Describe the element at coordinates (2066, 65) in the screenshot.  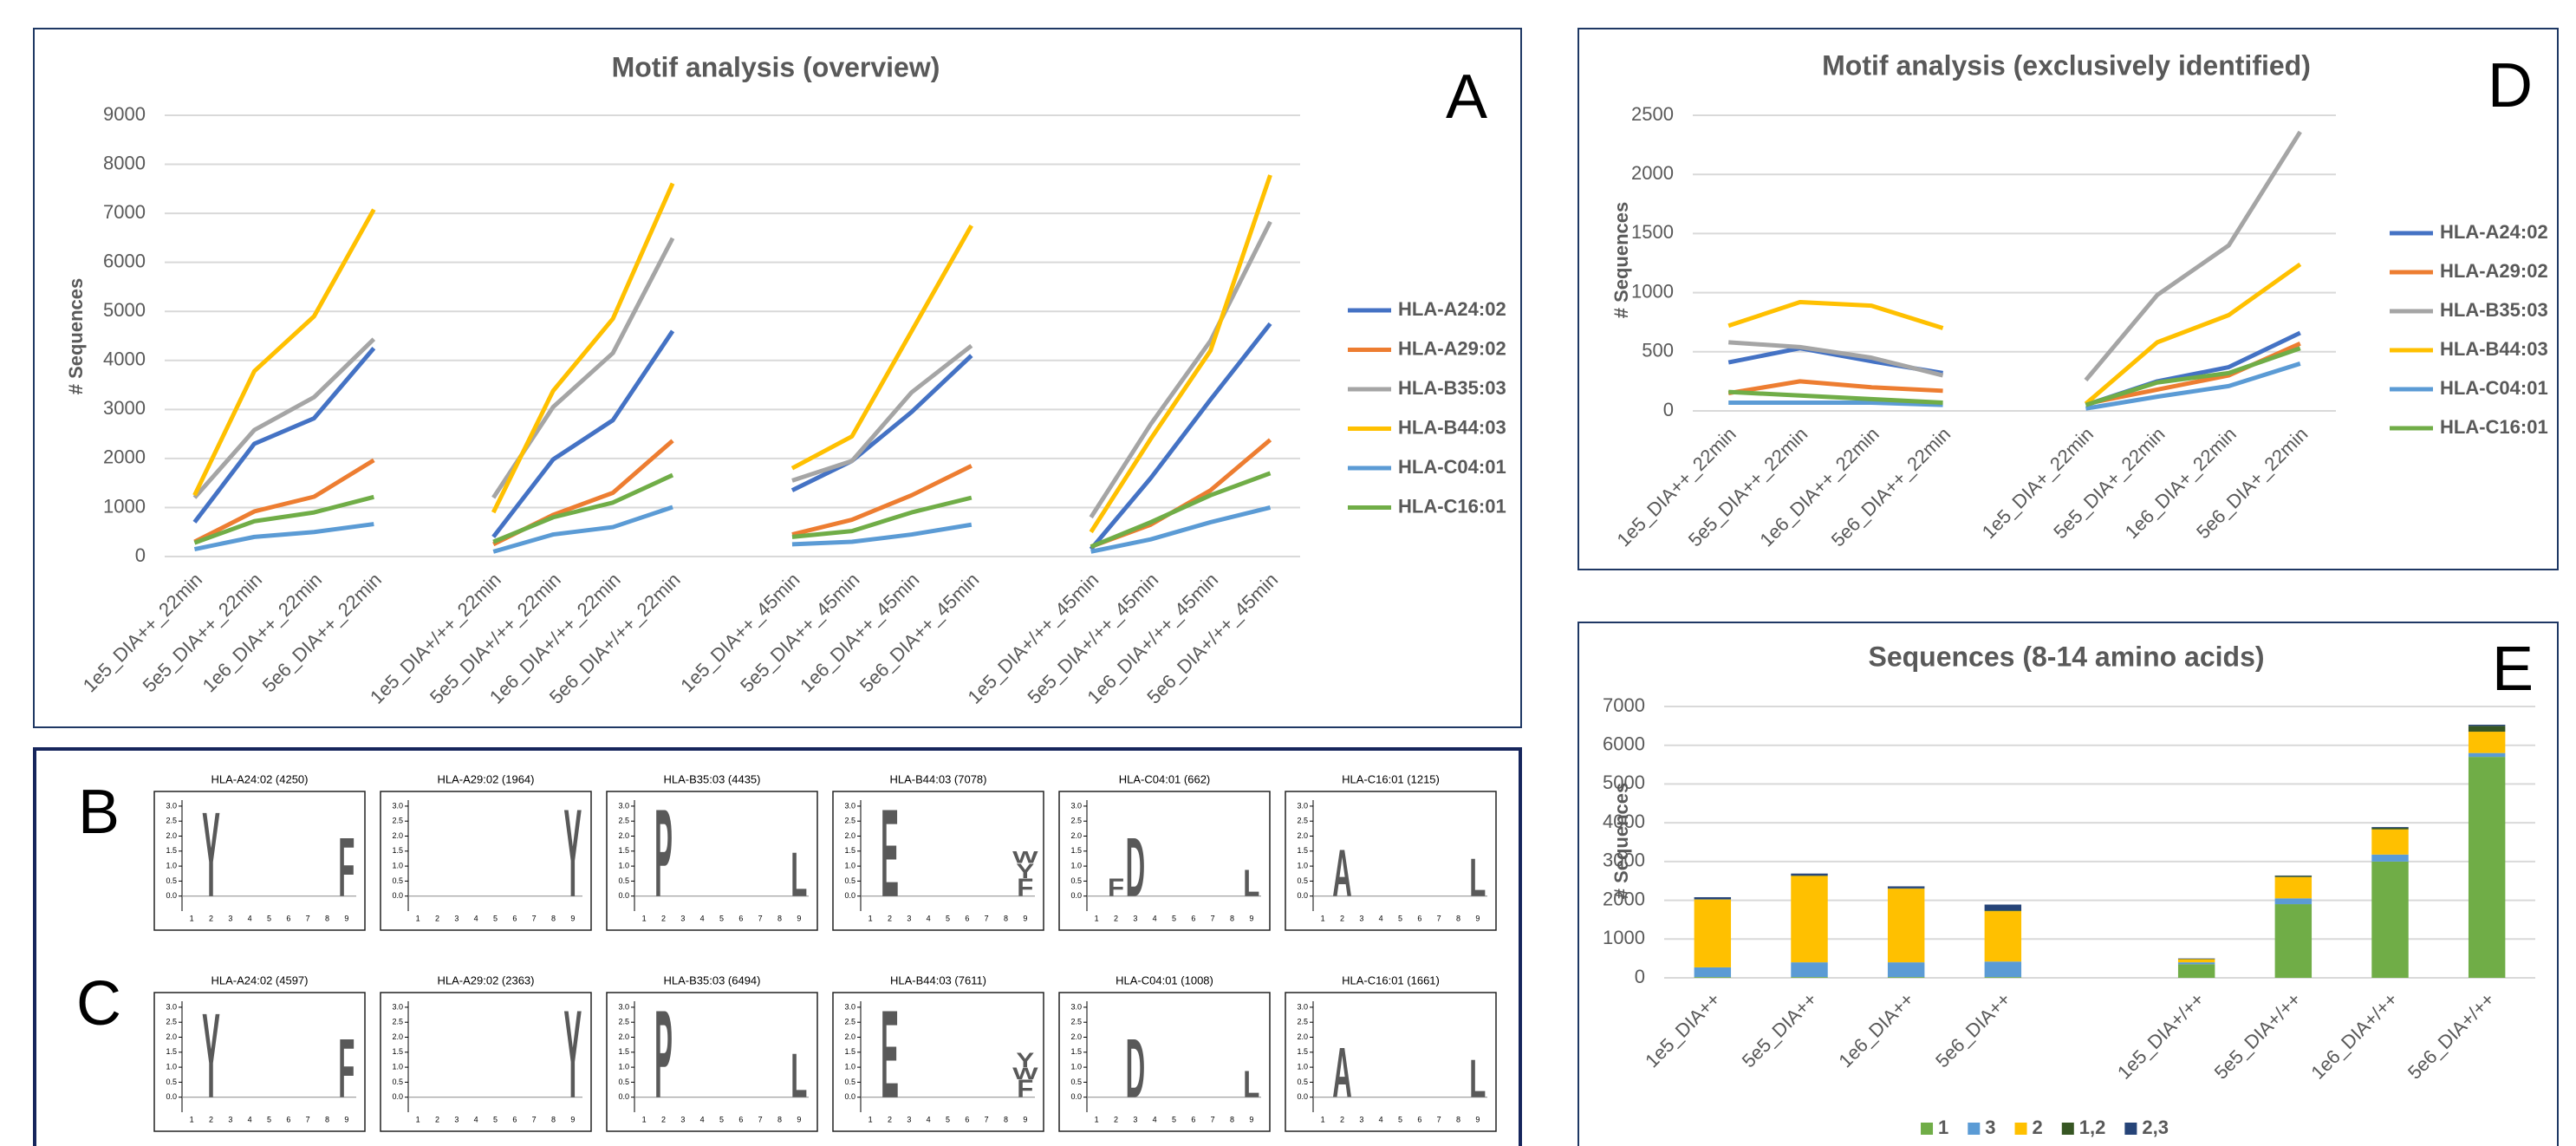
I see `chart-title: Motif analysis (exclusively identified)` at that location.